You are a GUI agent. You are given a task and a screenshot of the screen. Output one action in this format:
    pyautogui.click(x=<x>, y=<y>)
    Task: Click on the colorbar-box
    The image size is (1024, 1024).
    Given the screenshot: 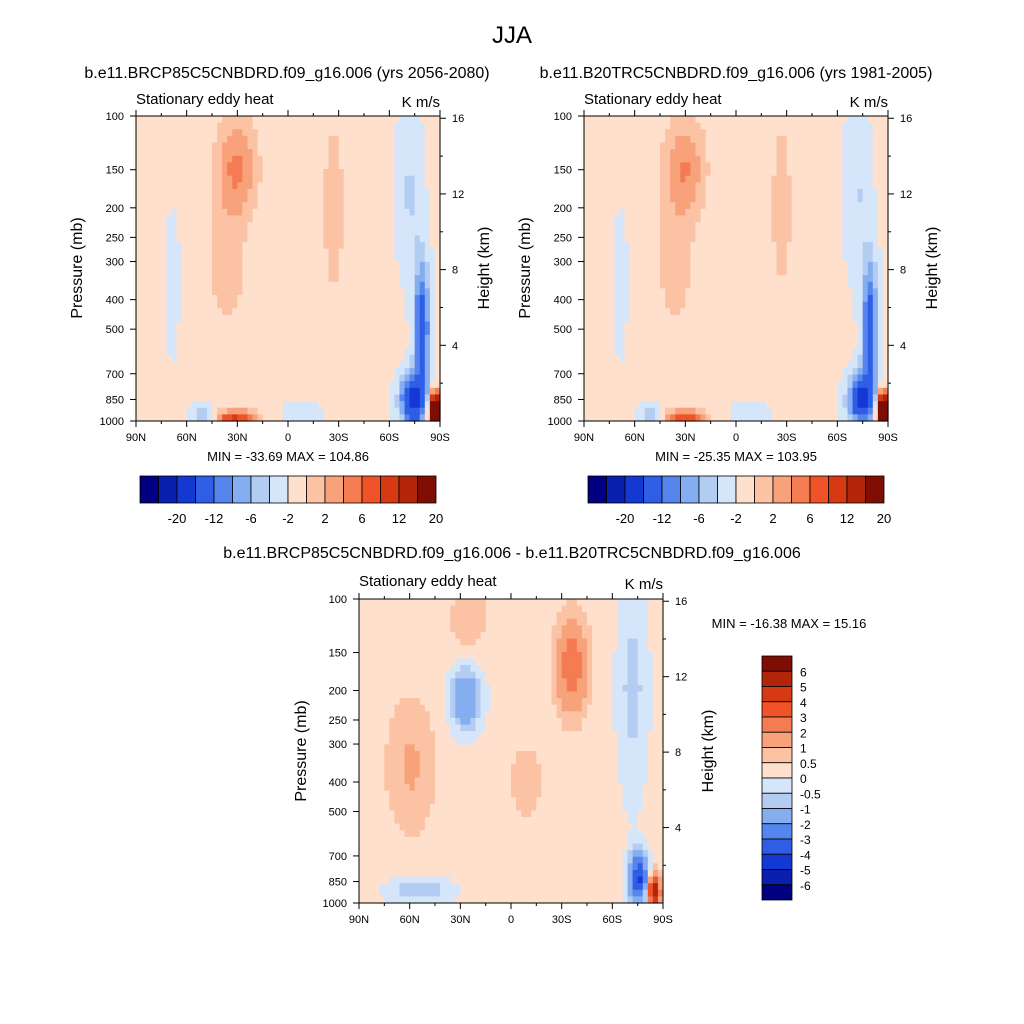 What is the action you would take?
    pyautogui.click(x=186, y=489)
    